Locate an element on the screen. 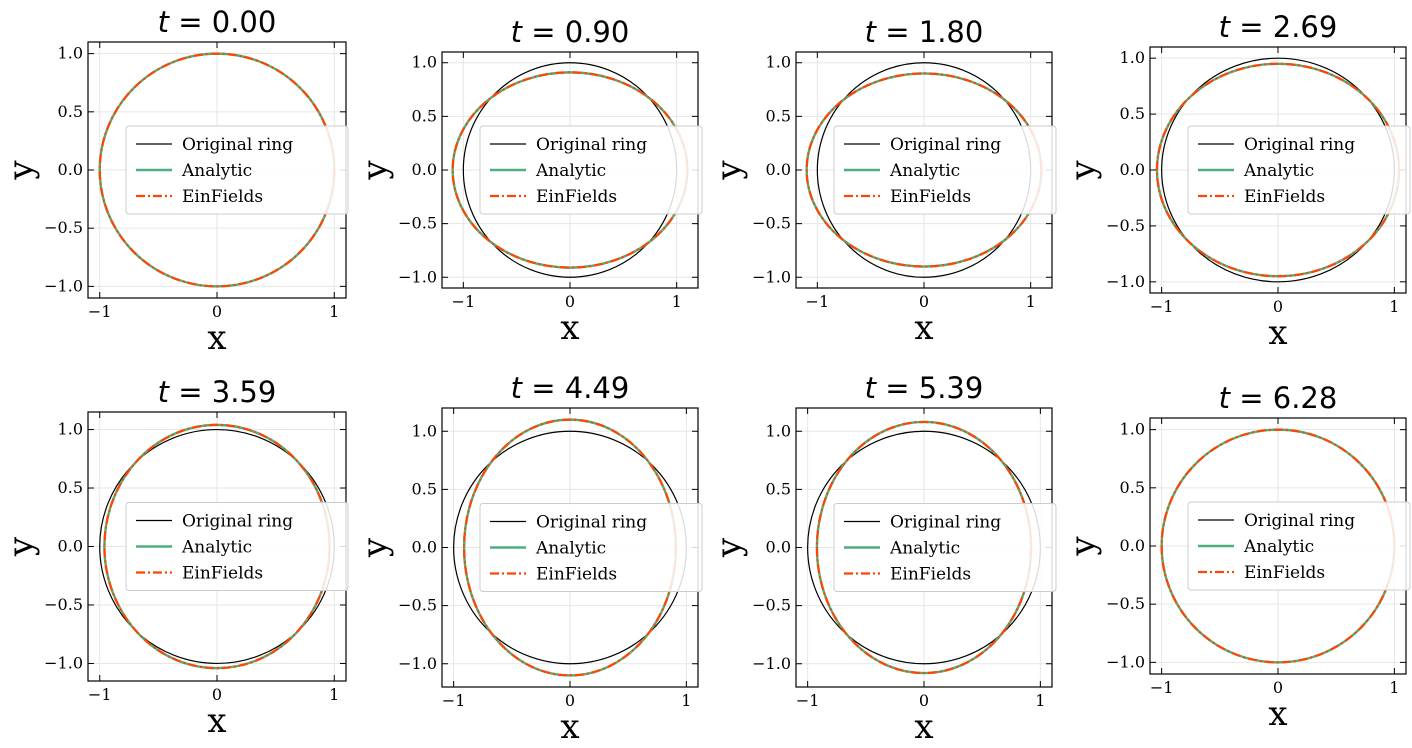  title-value: 3.59 is located at coordinates (244, 392).